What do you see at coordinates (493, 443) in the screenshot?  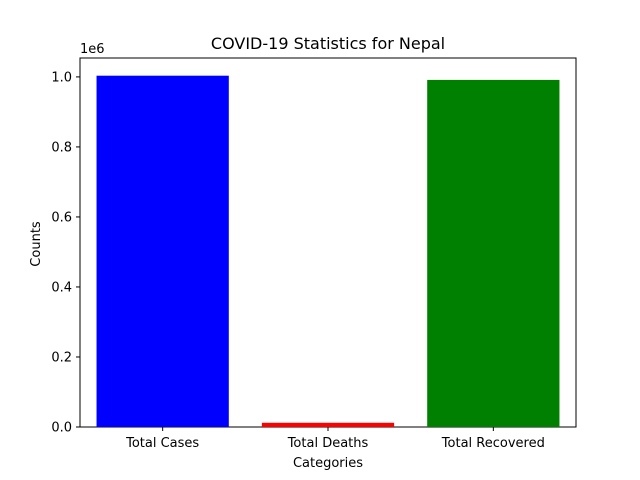 I see `x-tick-label: Total Recovered` at bounding box center [493, 443].